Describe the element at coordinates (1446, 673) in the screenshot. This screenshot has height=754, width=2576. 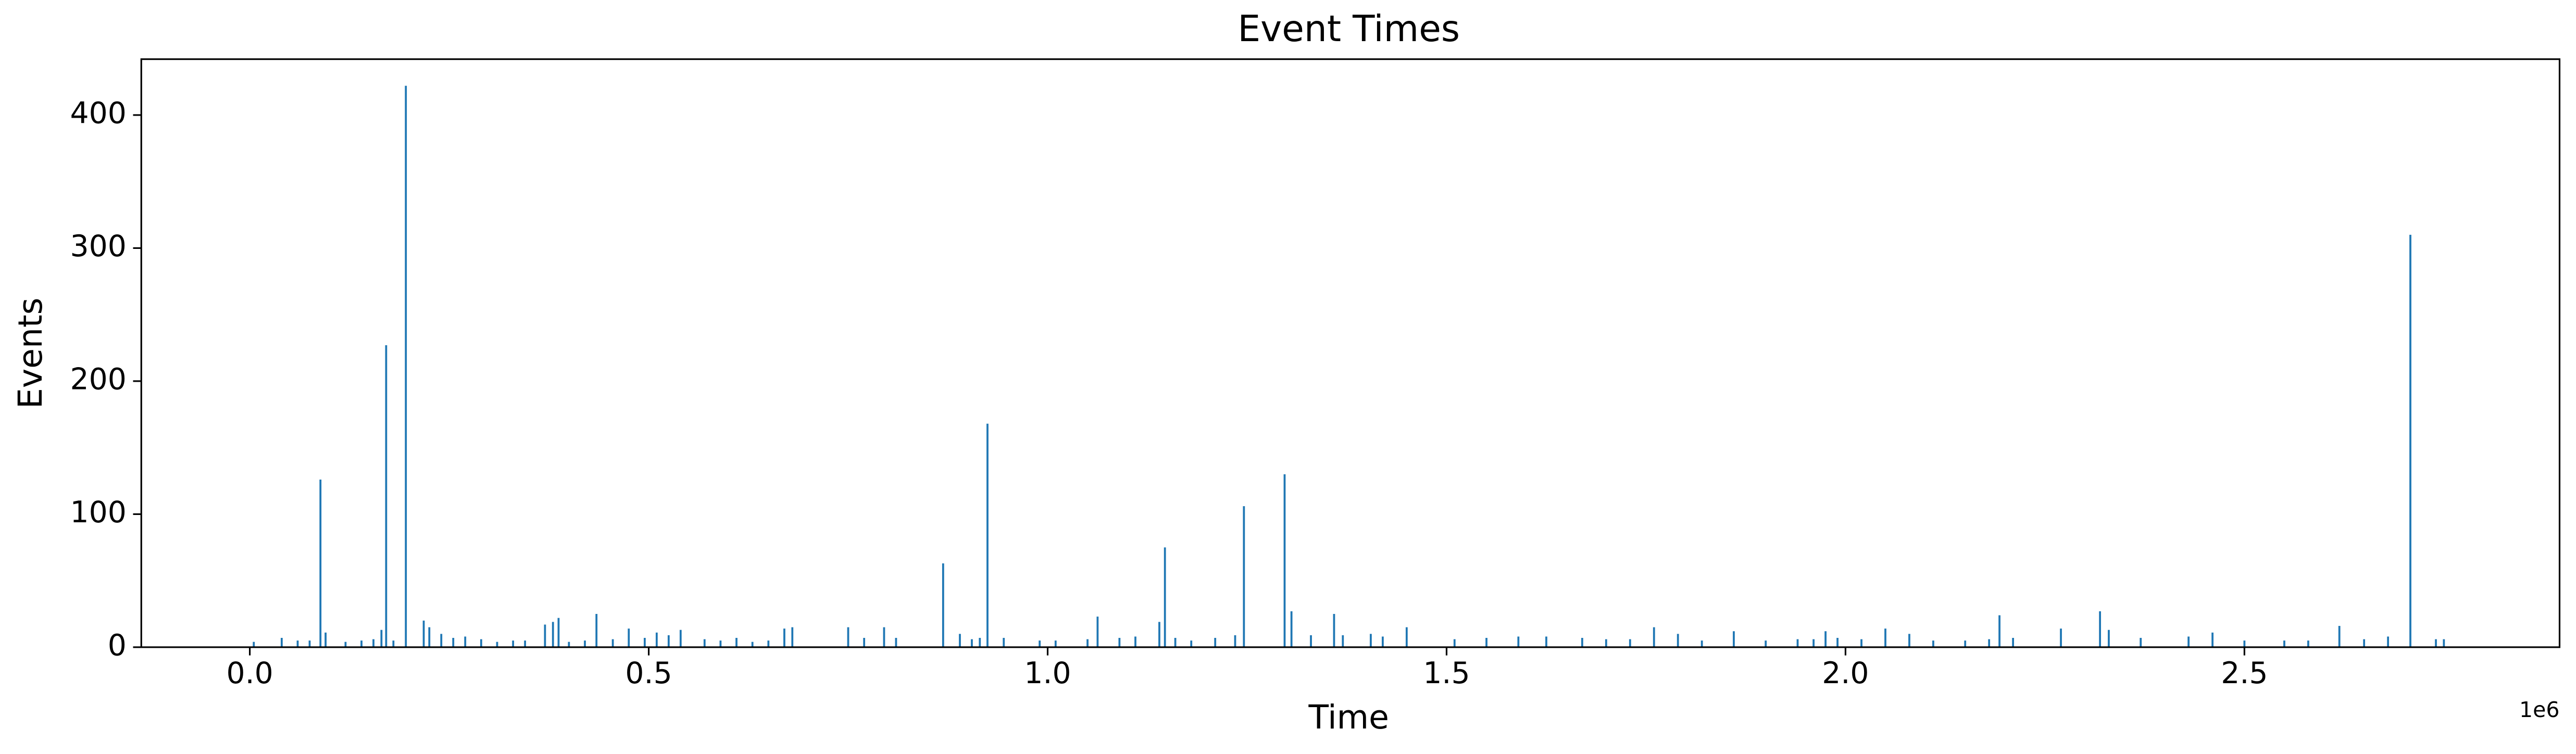
I see `x-tick-label: 1.5` at that location.